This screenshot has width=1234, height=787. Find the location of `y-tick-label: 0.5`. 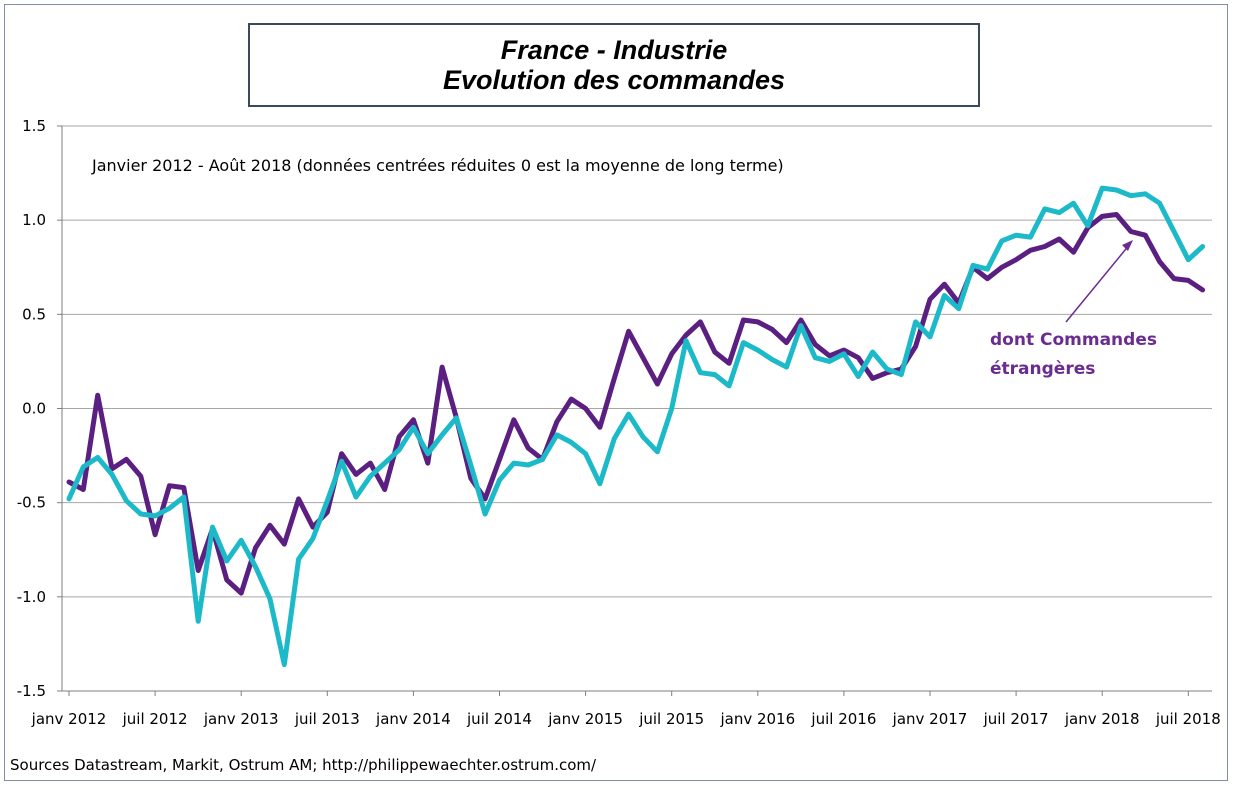

y-tick-label: 0.5 is located at coordinates (34, 314).